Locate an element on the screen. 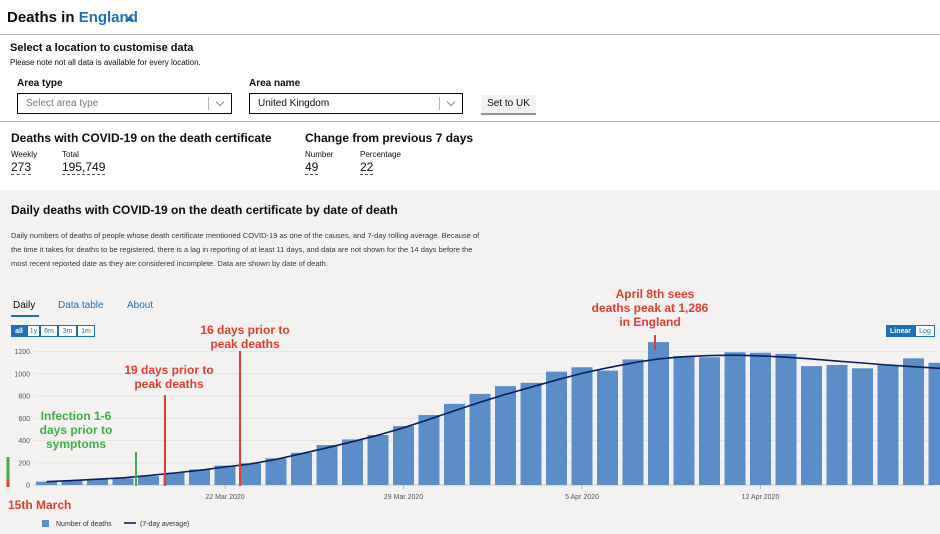 Image resolution: width=940 pixels, height=534 pixels. peak-annotation-line3: in England is located at coordinates (649, 322).